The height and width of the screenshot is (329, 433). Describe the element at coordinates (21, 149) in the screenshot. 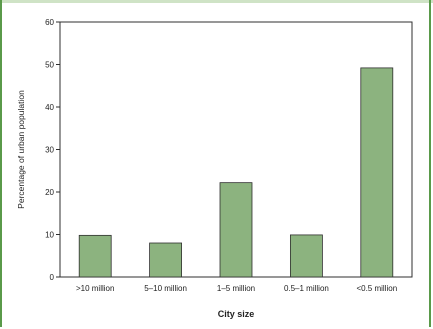

I see `y-axis-title: Percentage of urban population` at that location.